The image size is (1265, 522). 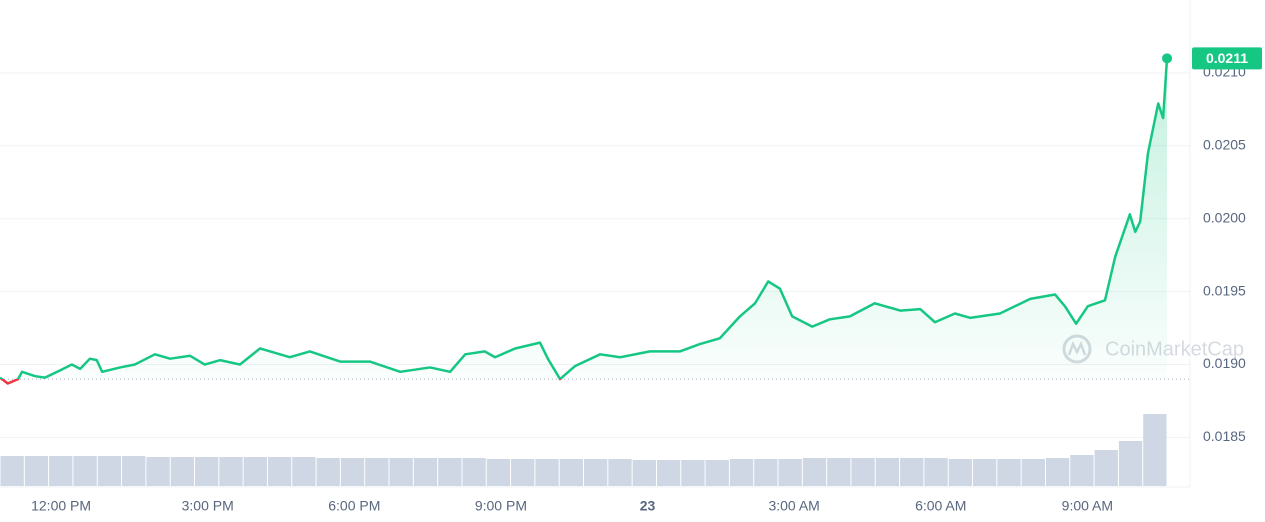 I want to click on y-tick-label: 0.0185, so click(x=1224, y=436).